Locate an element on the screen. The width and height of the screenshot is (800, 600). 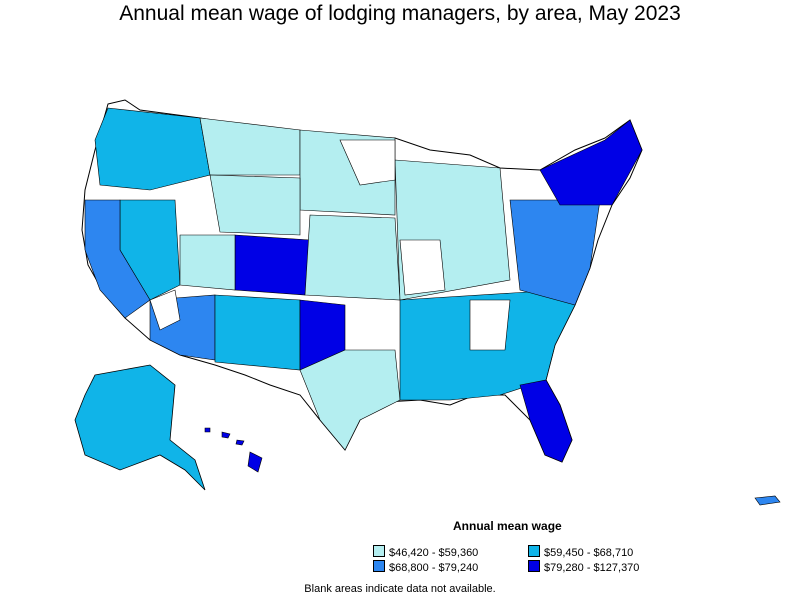
area-new-mexico is located at coordinates (257, 332).